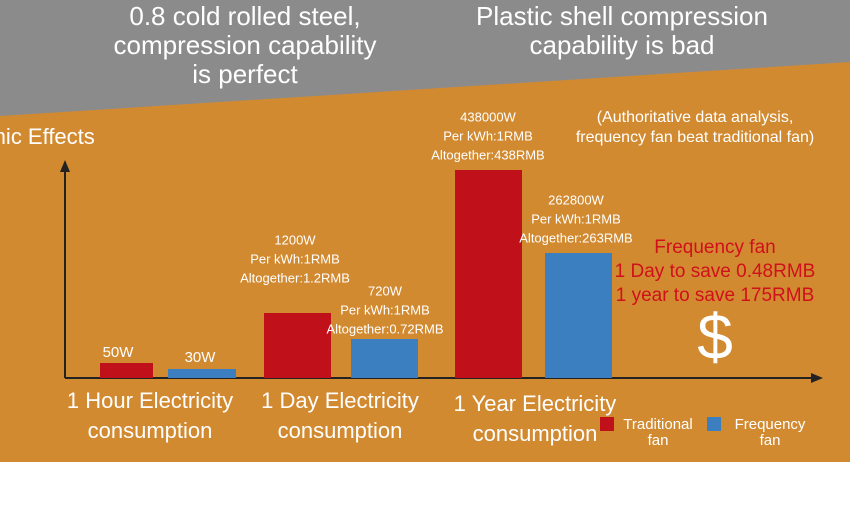 This screenshot has width=850, height=509. Describe the element at coordinates (150, 400) in the screenshot. I see `label: 1 Hour Electricity` at that location.